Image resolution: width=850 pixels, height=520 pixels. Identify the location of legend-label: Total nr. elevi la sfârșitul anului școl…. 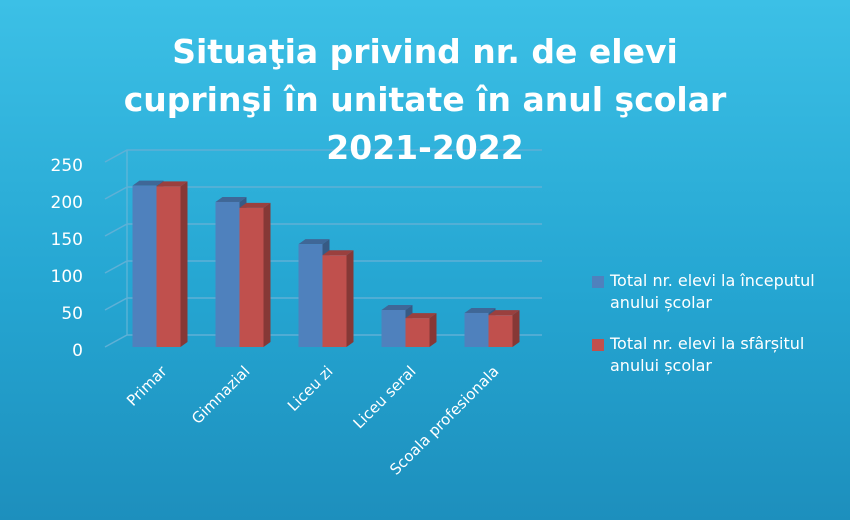
(707, 354).